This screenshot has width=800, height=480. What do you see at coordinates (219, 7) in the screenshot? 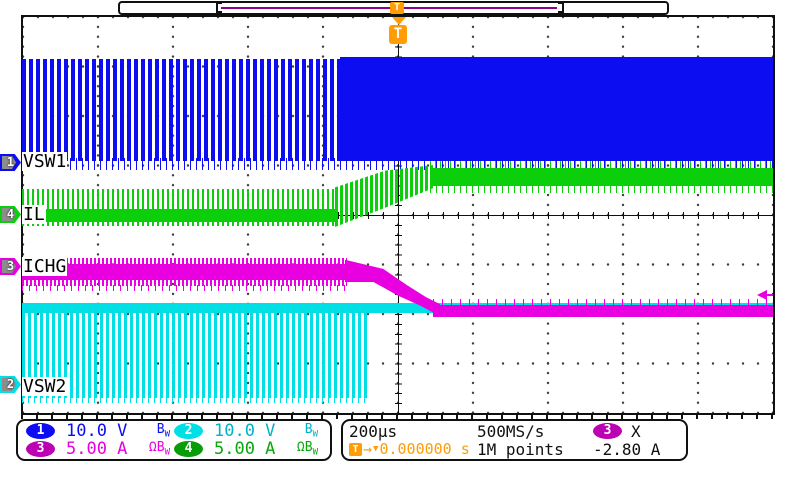
I see `record-view-window-left-bracket` at bounding box center [219, 7].